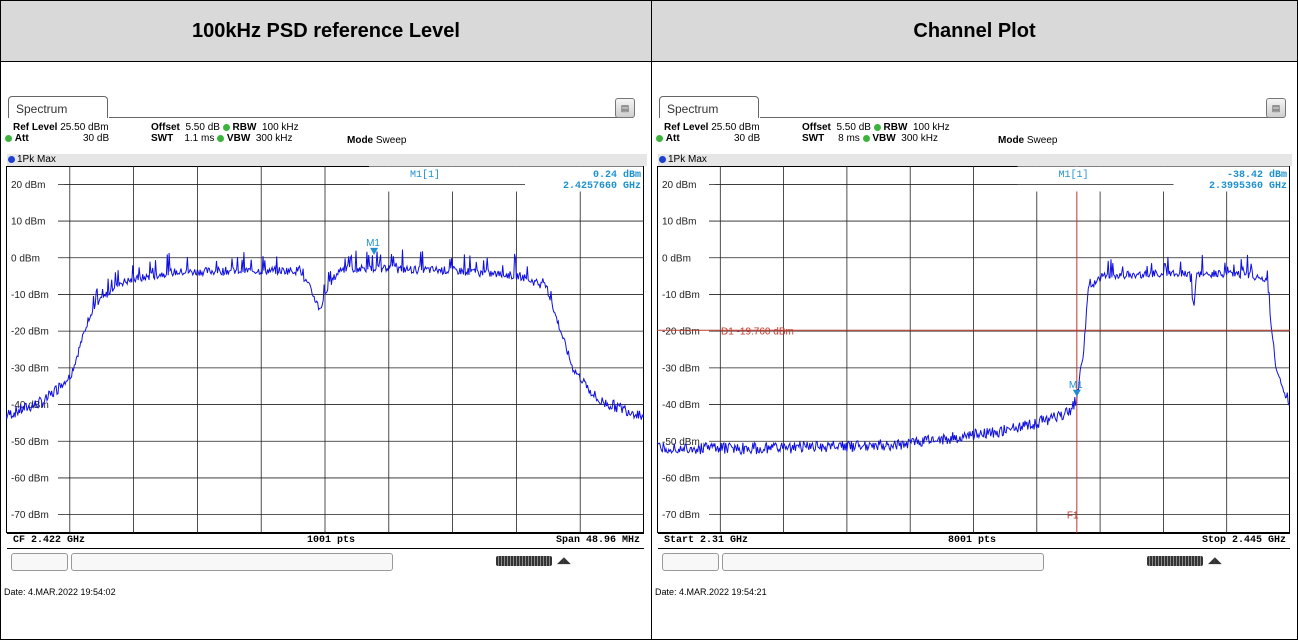  What do you see at coordinates (662, 159) in the screenshot?
I see `trace-dot-icon` at bounding box center [662, 159].